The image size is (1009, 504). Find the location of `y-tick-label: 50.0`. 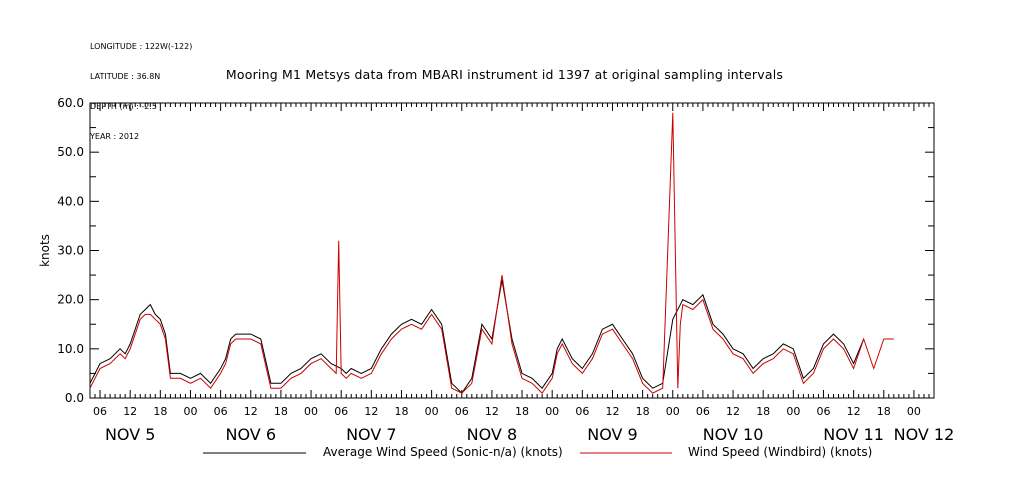

y-tick-label: 50.0 is located at coordinates (70, 152).